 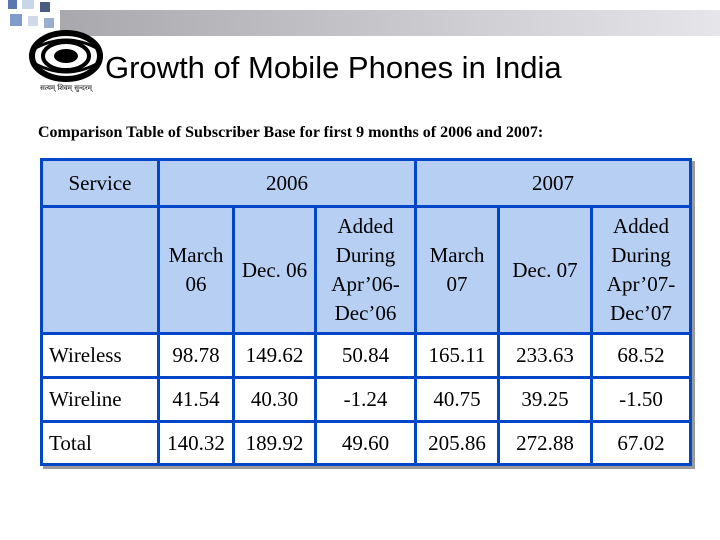 I want to click on cell-value: 205.86, so click(x=457, y=442).